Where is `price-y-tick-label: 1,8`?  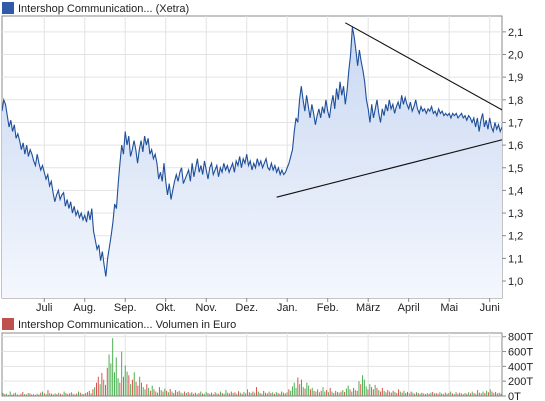 price-y-tick-label: 1,8 is located at coordinates (515, 101).